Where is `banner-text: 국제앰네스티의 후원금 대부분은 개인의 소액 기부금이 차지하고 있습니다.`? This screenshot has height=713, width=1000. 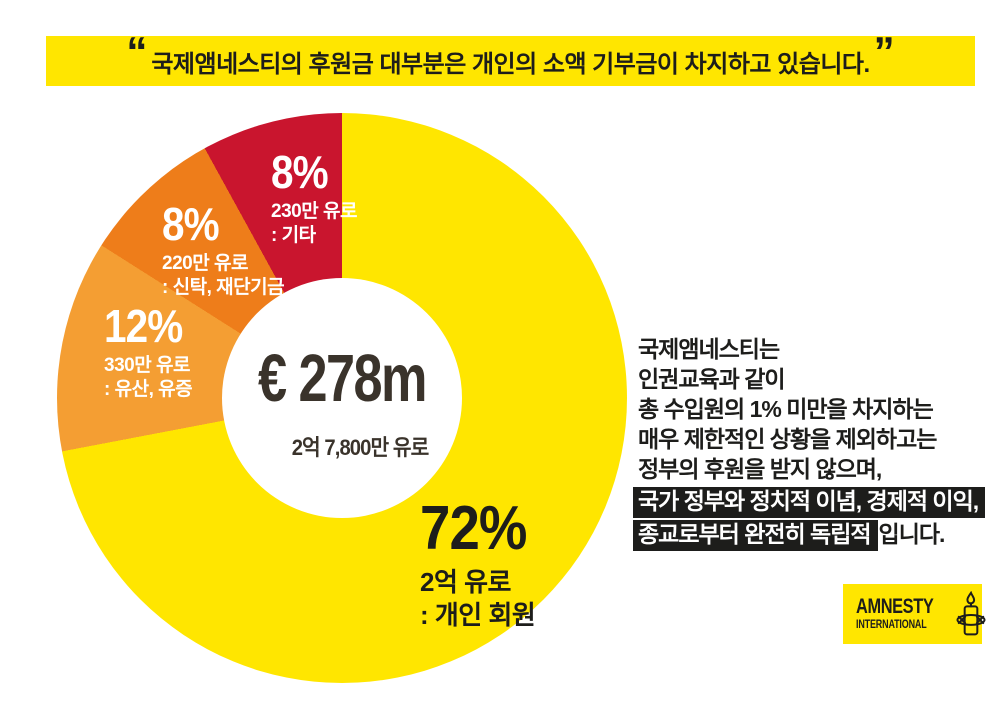
banner-text: 국제앰네스티의 후원금 대부분은 개인의 소액 기부금이 차지하고 있습니다. is located at coordinates (510, 64).